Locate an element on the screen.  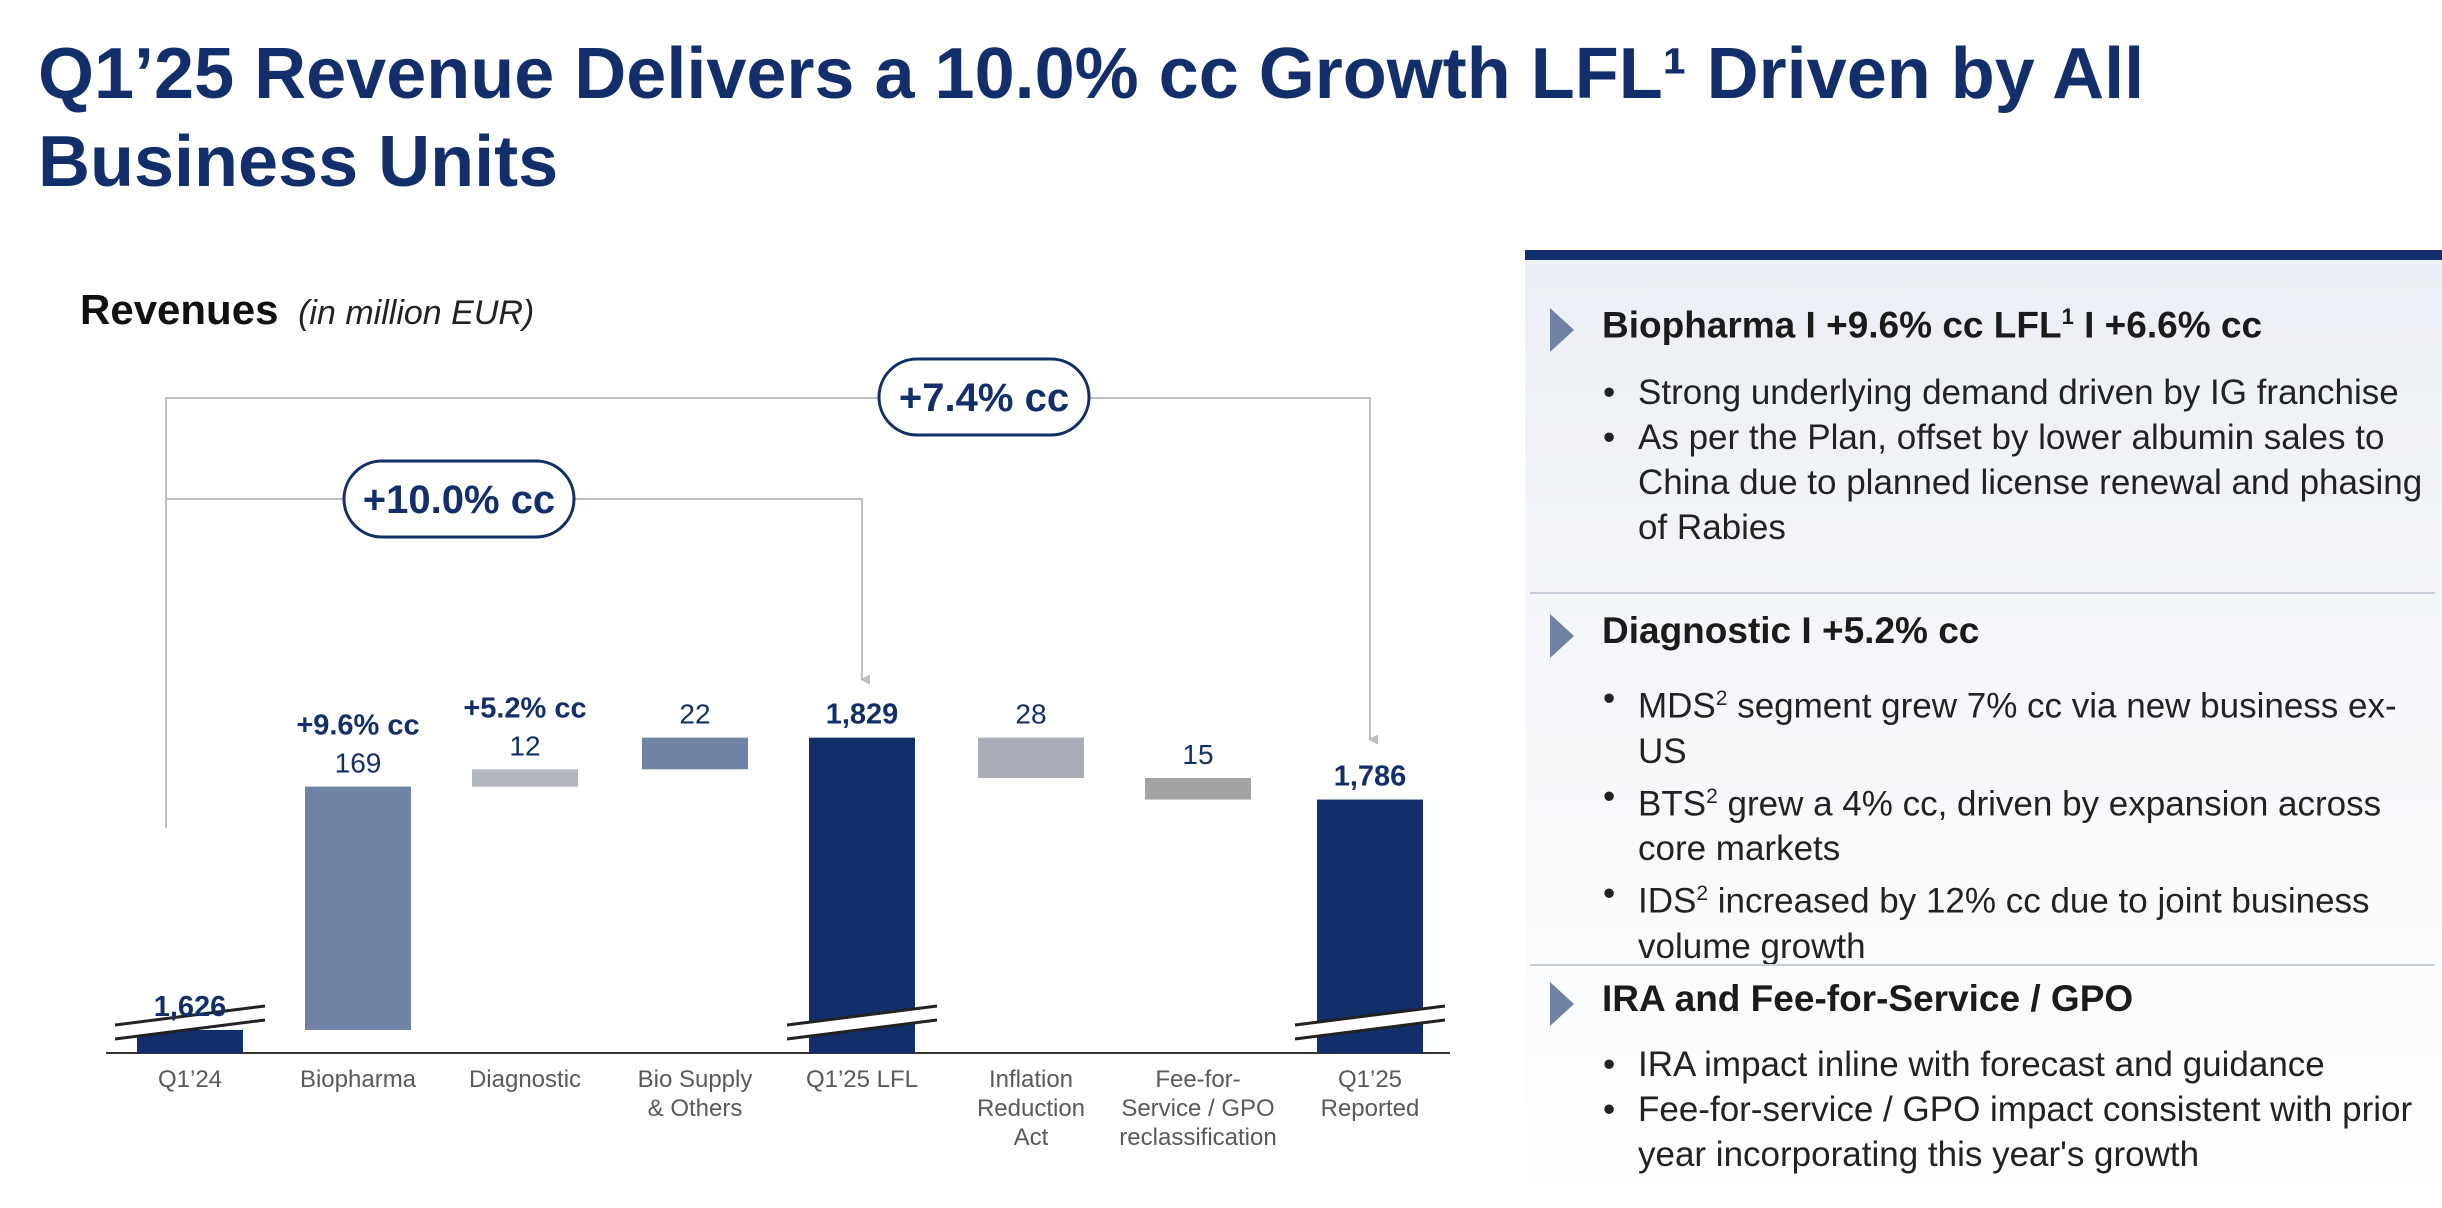
value-label: 1,626 is located at coordinates (190, 1007).